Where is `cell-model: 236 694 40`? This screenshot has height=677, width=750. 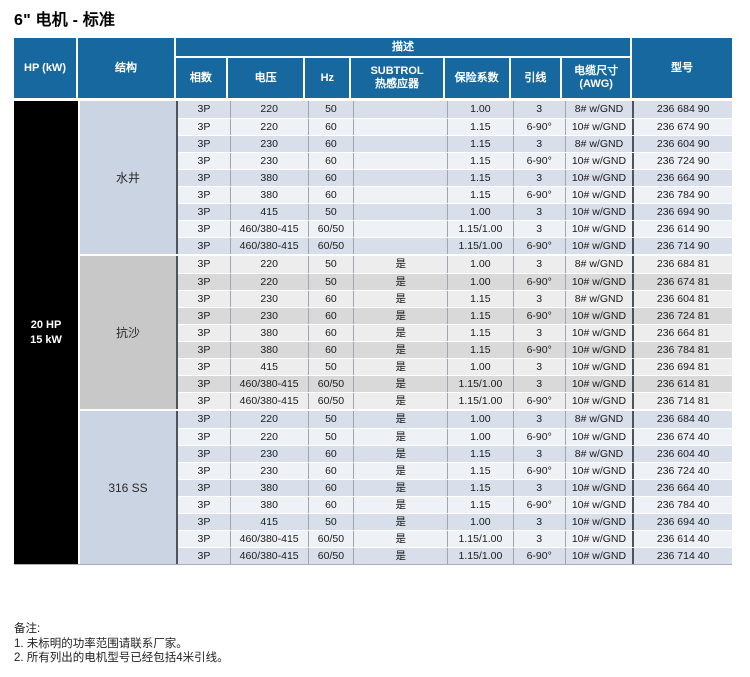 cell-model: 236 694 40 is located at coordinates (682, 522).